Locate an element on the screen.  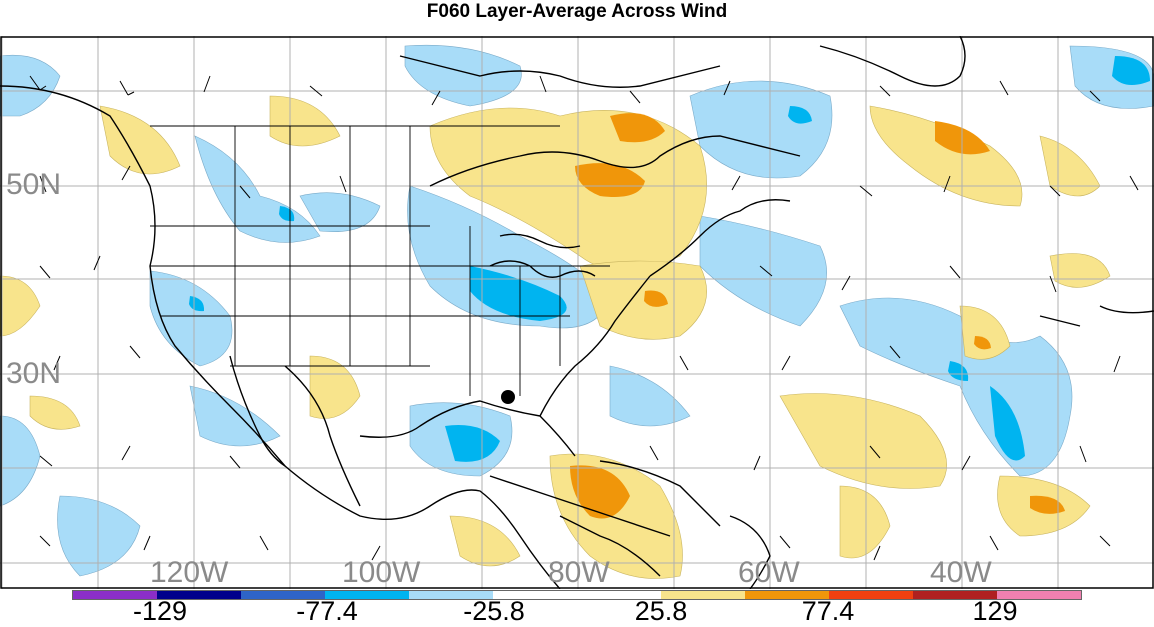
colorbar-label: 129 is located at coordinates (995, 611).